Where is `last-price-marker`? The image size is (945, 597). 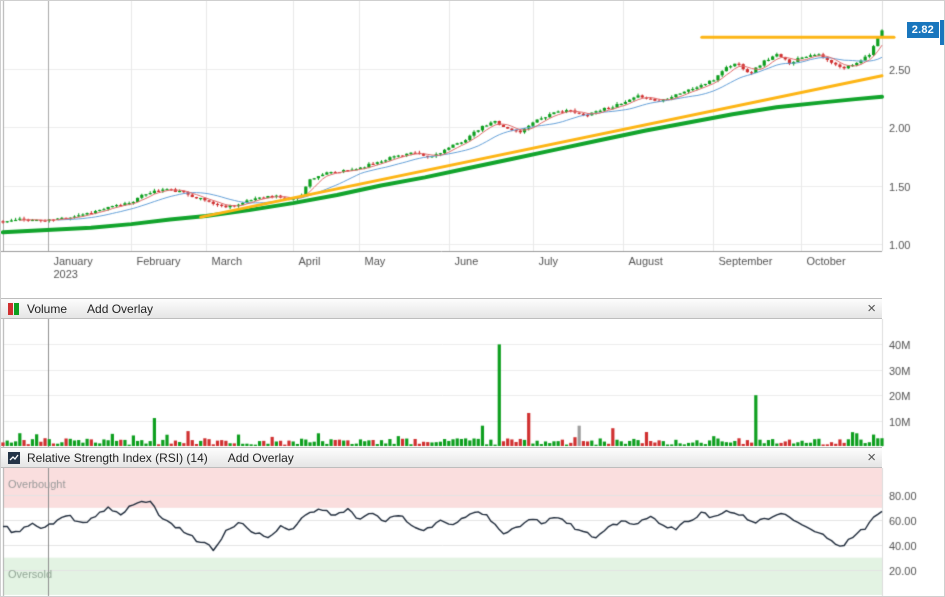
last-price-marker is located at coordinates (942, 32).